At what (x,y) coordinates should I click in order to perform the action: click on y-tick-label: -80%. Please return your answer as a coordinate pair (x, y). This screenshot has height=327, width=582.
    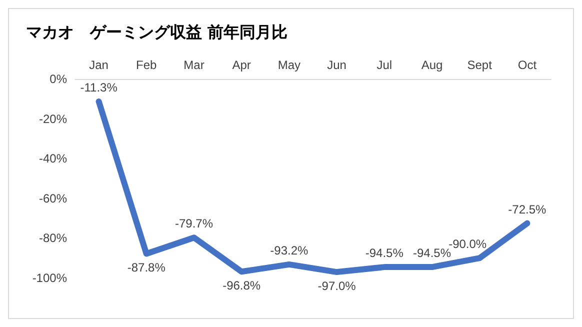
    Looking at the image, I should click on (53, 238).